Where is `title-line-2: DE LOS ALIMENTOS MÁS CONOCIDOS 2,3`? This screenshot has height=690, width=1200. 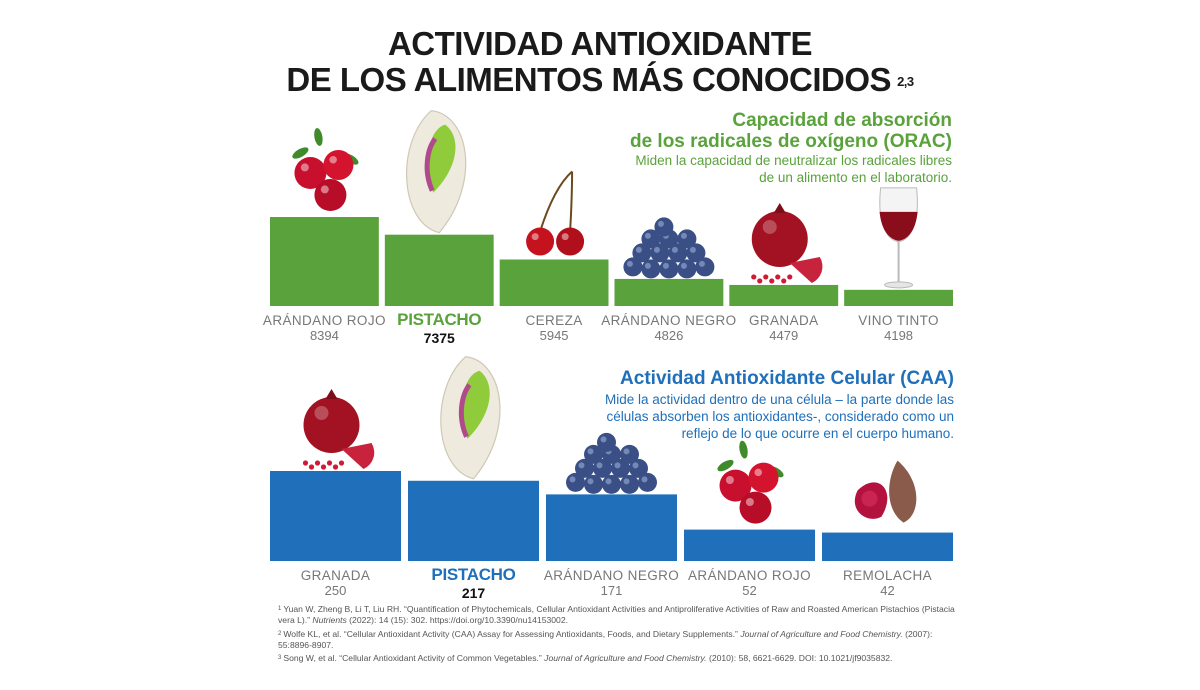
title-line-2: DE LOS ALIMENTOS MÁS CONOCIDOS 2,3 is located at coordinates (600, 80).